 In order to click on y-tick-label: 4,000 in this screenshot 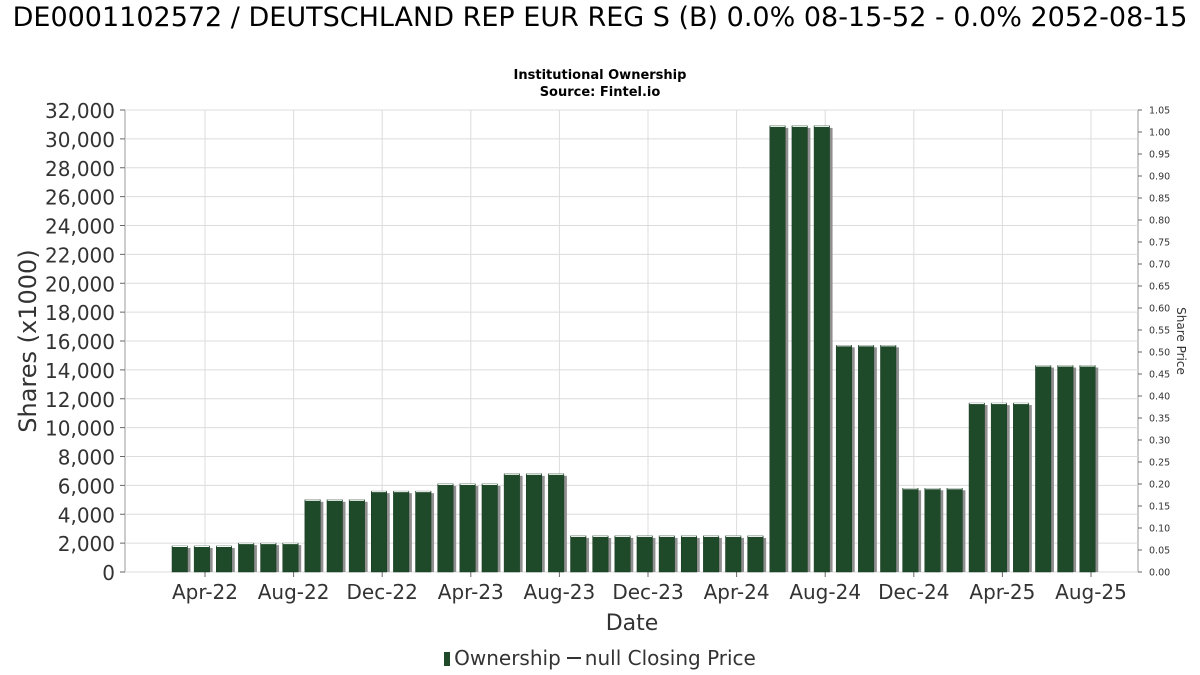, I will do `click(86, 515)`.